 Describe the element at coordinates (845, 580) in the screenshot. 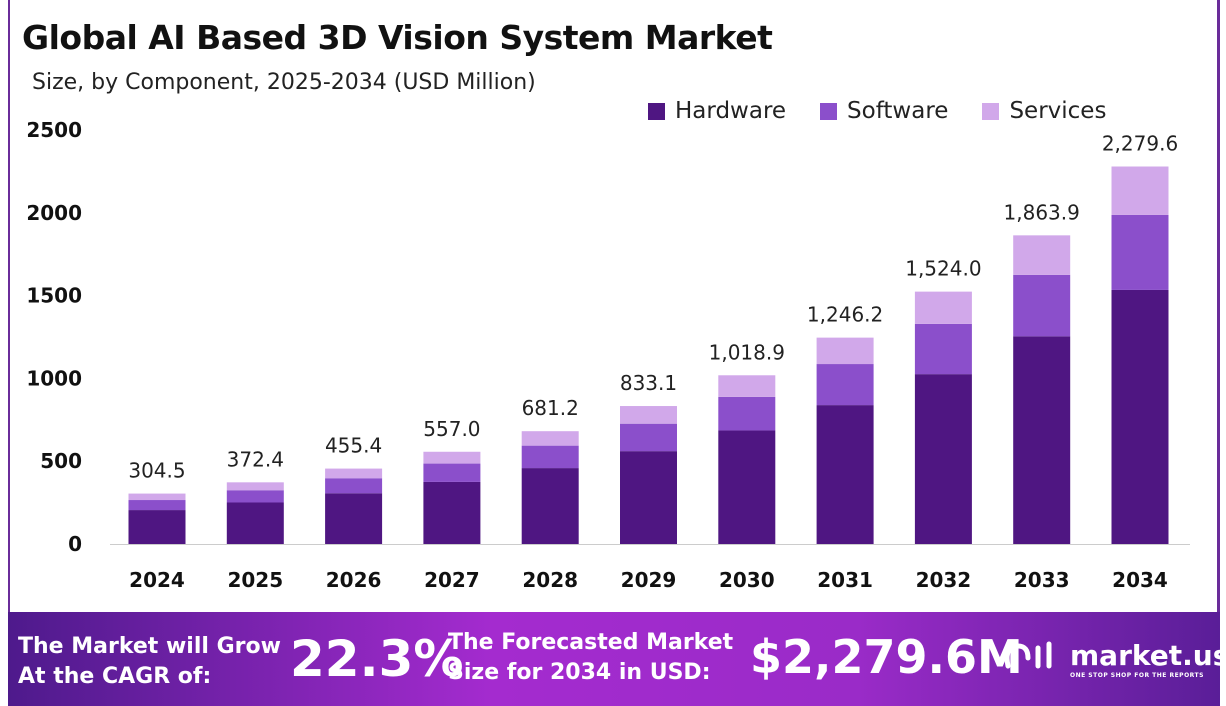

I see `x-tick-label: 2031` at that location.